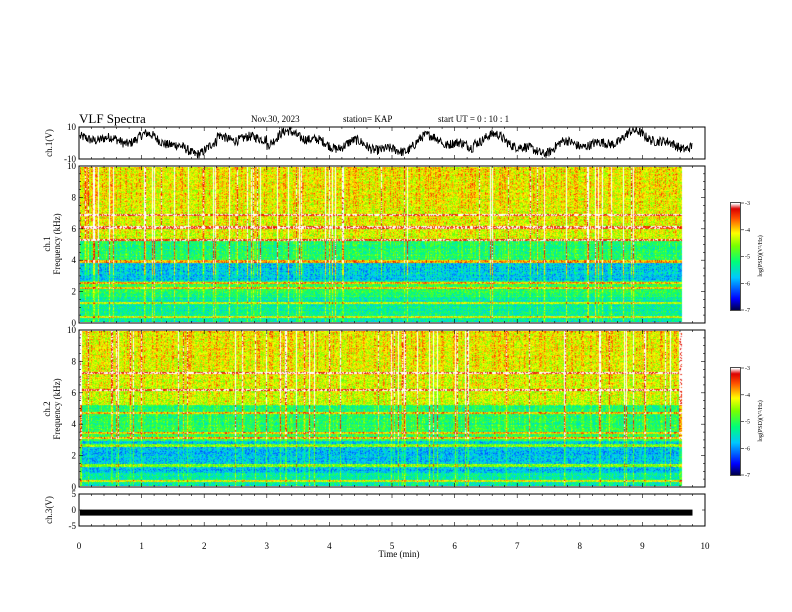 Image resolution: width=792 pixels, height=612 pixels. What do you see at coordinates (204, 546) in the screenshot?
I see `x-tick-label: 2` at bounding box center [204, 546].